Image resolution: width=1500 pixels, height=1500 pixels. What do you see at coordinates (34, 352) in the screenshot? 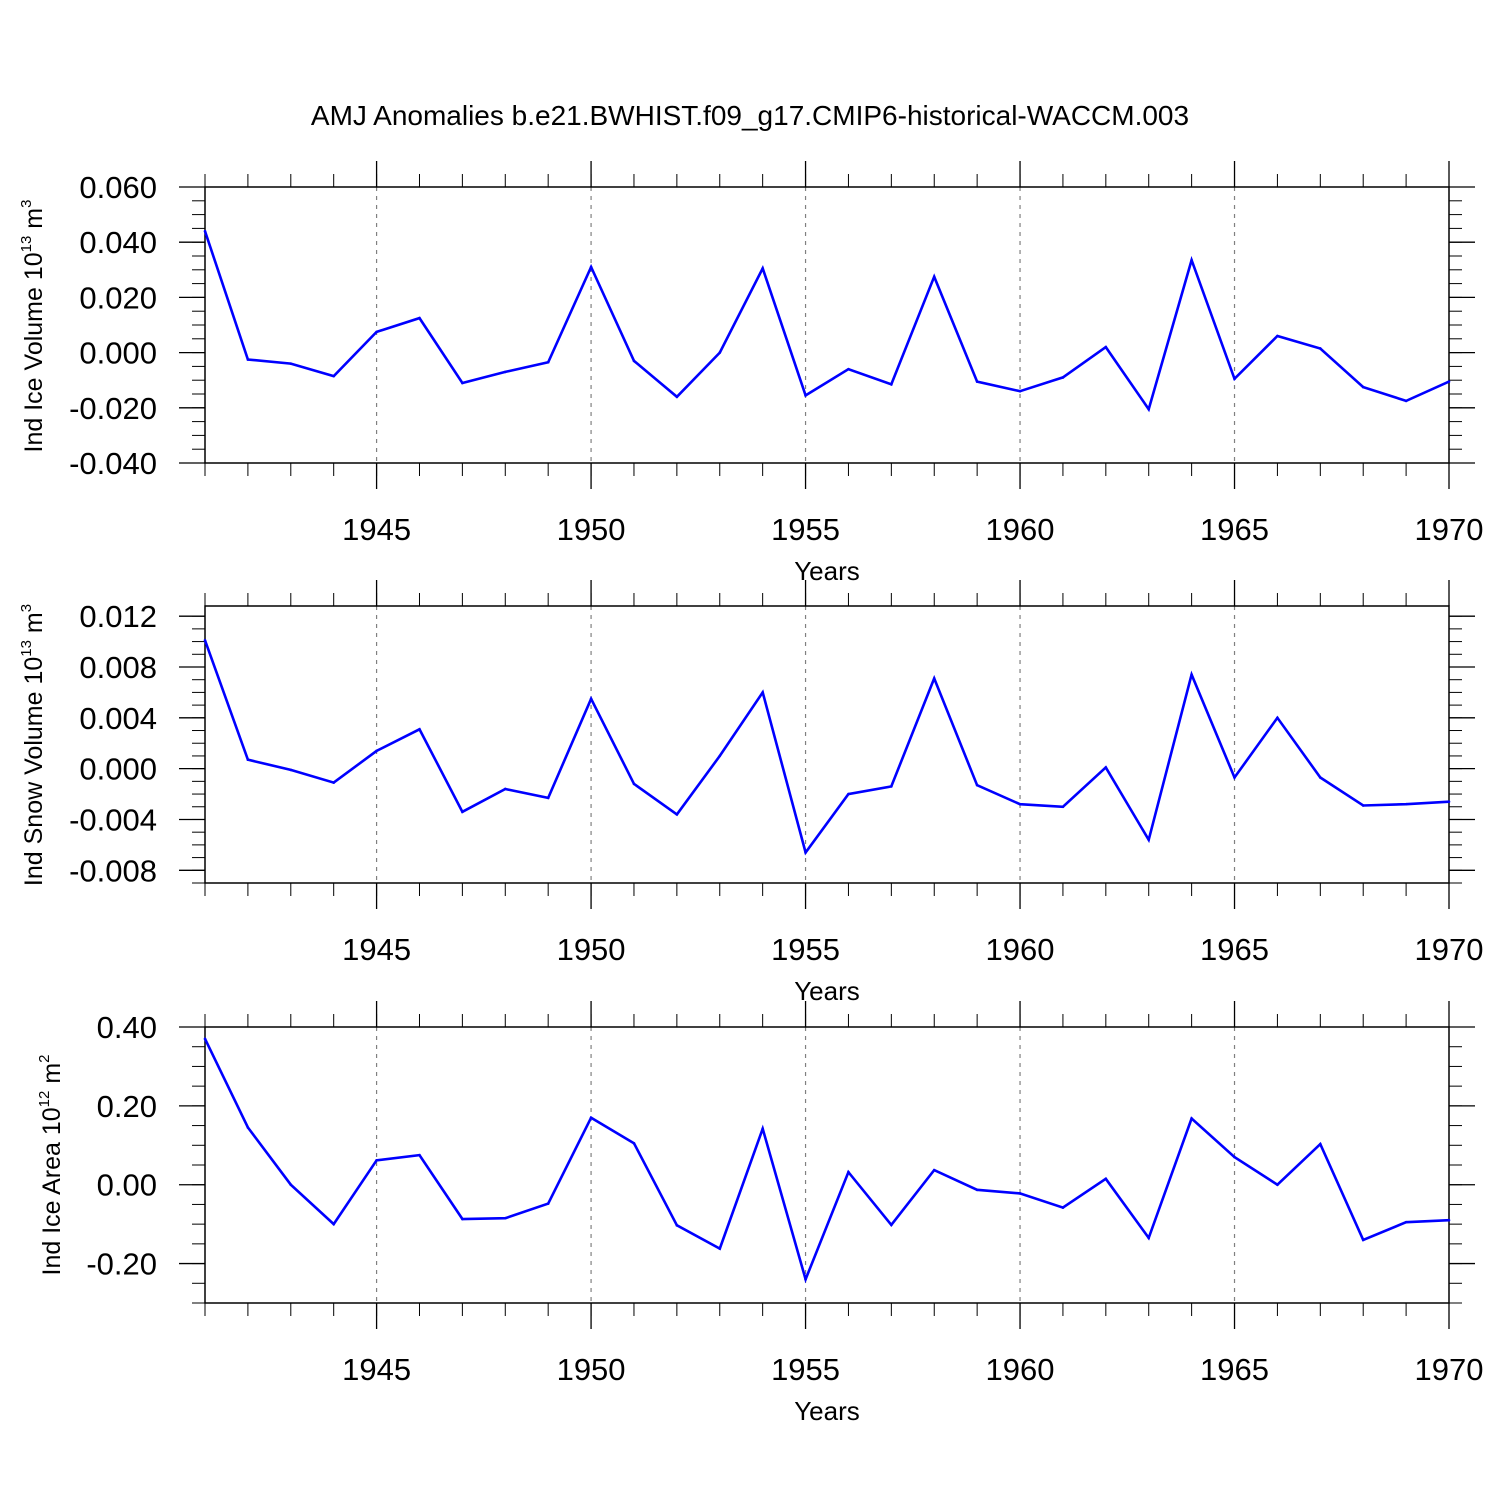
I see `y-axis-label-text: Ind Ice Volume 10` at bounding box center [34, 352].